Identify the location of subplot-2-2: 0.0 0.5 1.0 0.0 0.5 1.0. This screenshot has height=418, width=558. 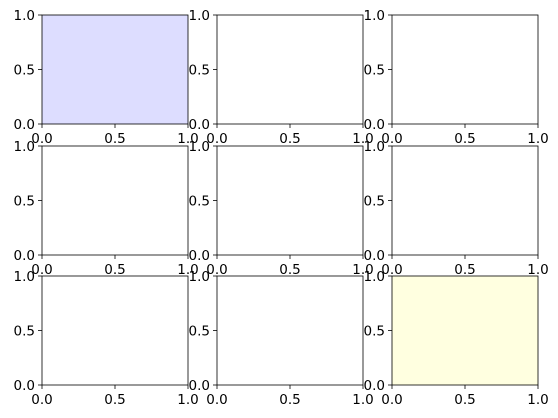
(281, 208).